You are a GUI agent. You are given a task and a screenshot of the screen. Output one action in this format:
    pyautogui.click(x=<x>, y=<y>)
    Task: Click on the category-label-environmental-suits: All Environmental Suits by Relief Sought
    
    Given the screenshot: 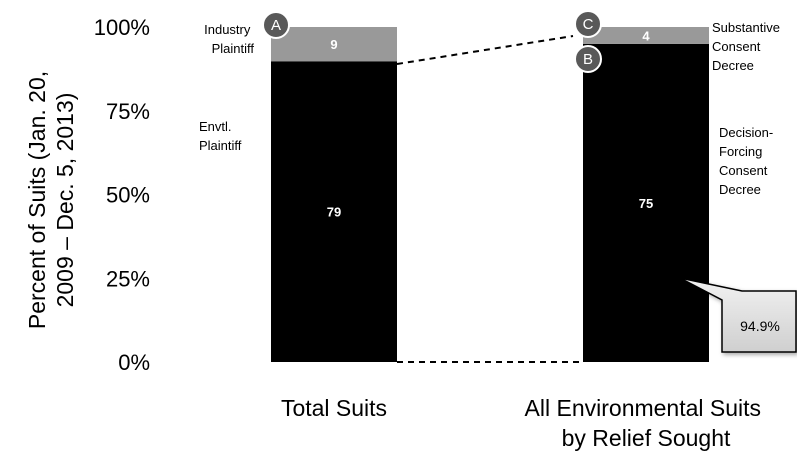 What is the action you would take?
    pyautogui.click(x=646, y=423)
    